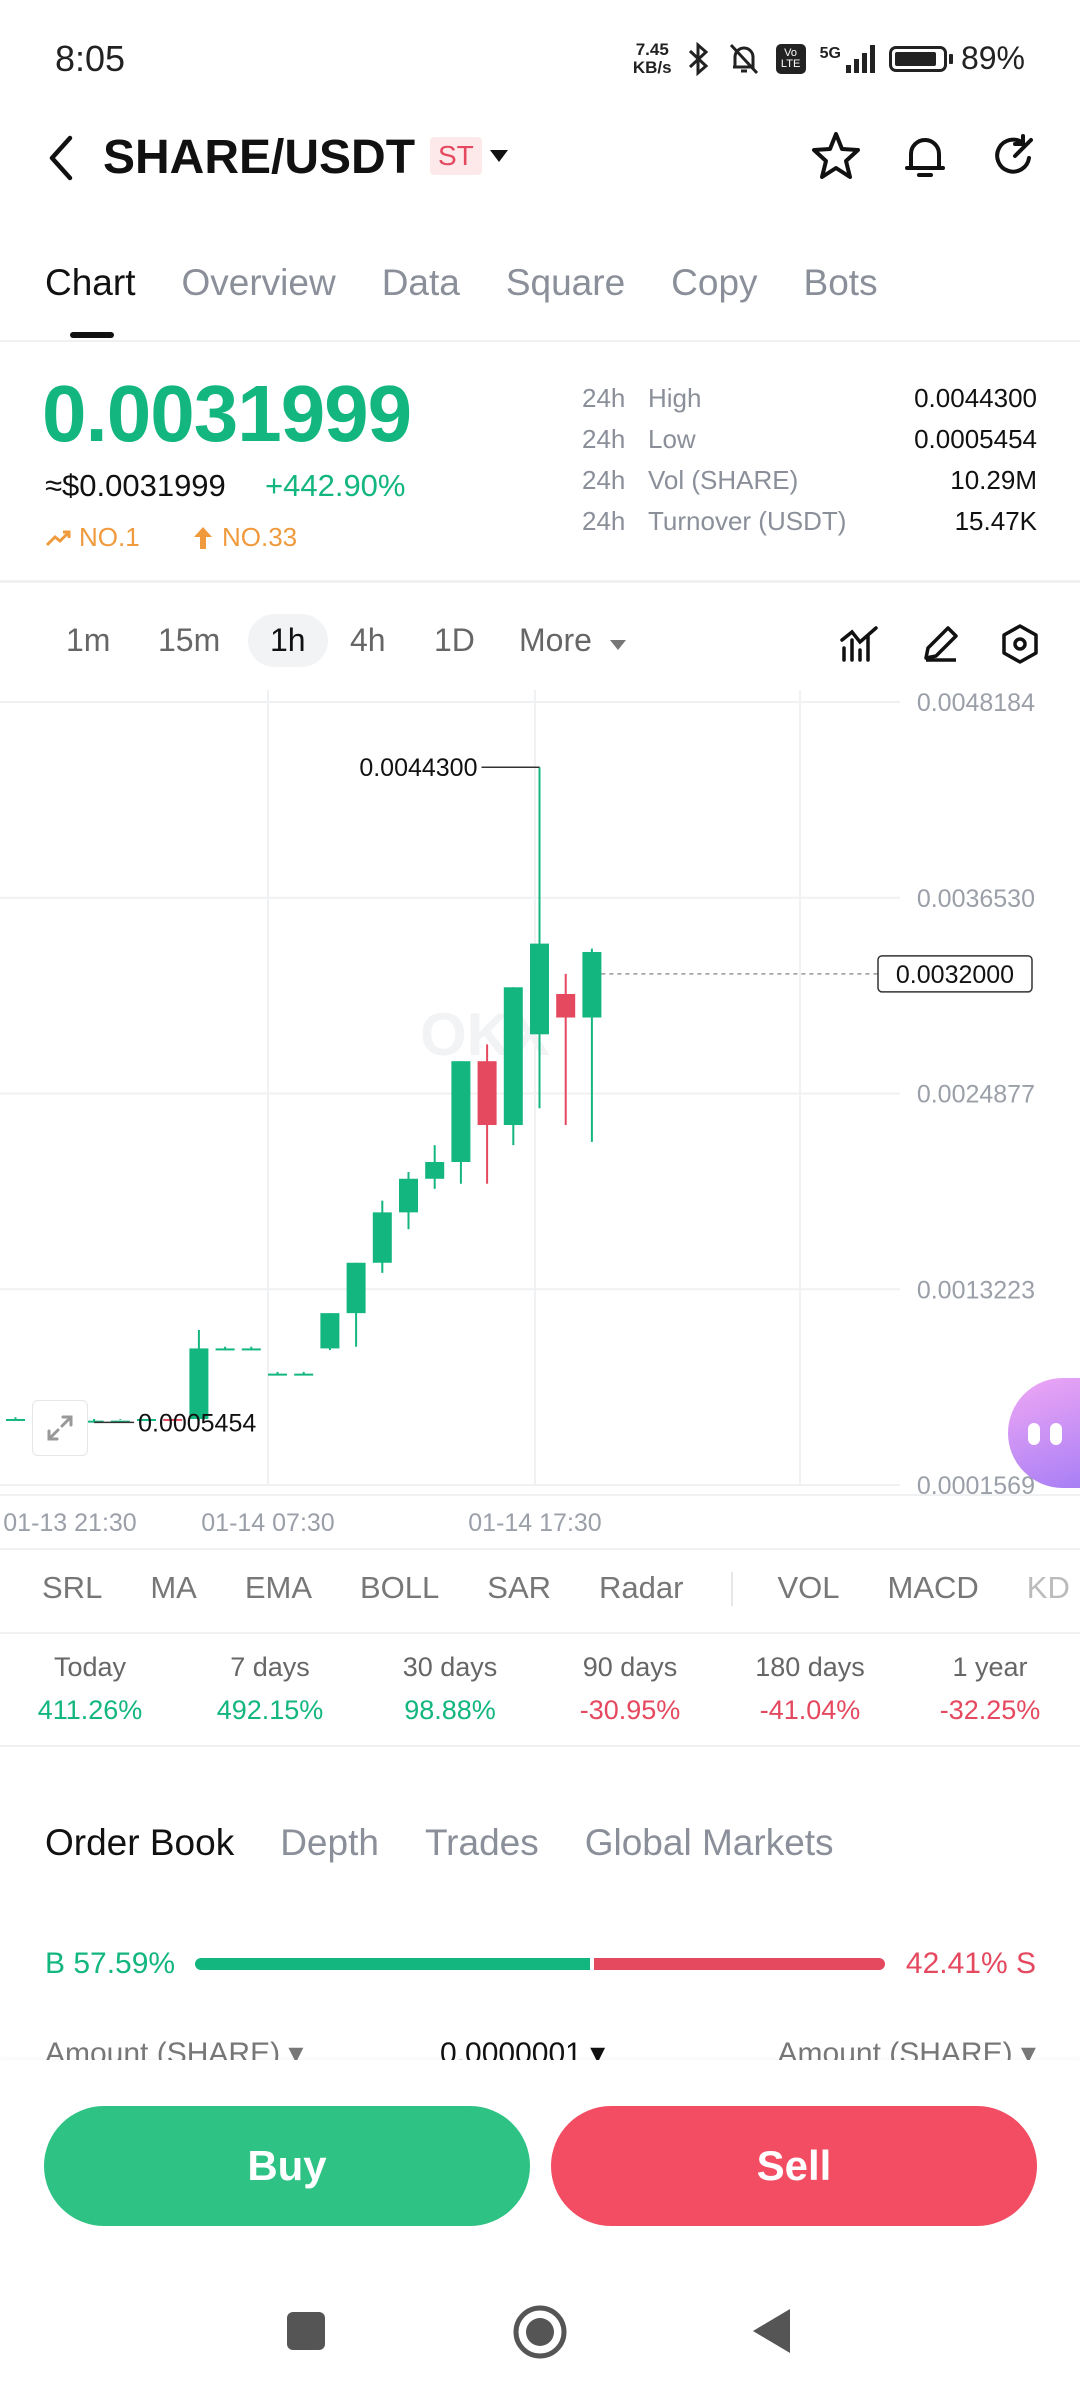 Image resolution: width=1080 pixels, height=2400 pixels. Describe the element at coordinates (60, 158) in the screenshot. I see `back-arrow-icon` at that location.